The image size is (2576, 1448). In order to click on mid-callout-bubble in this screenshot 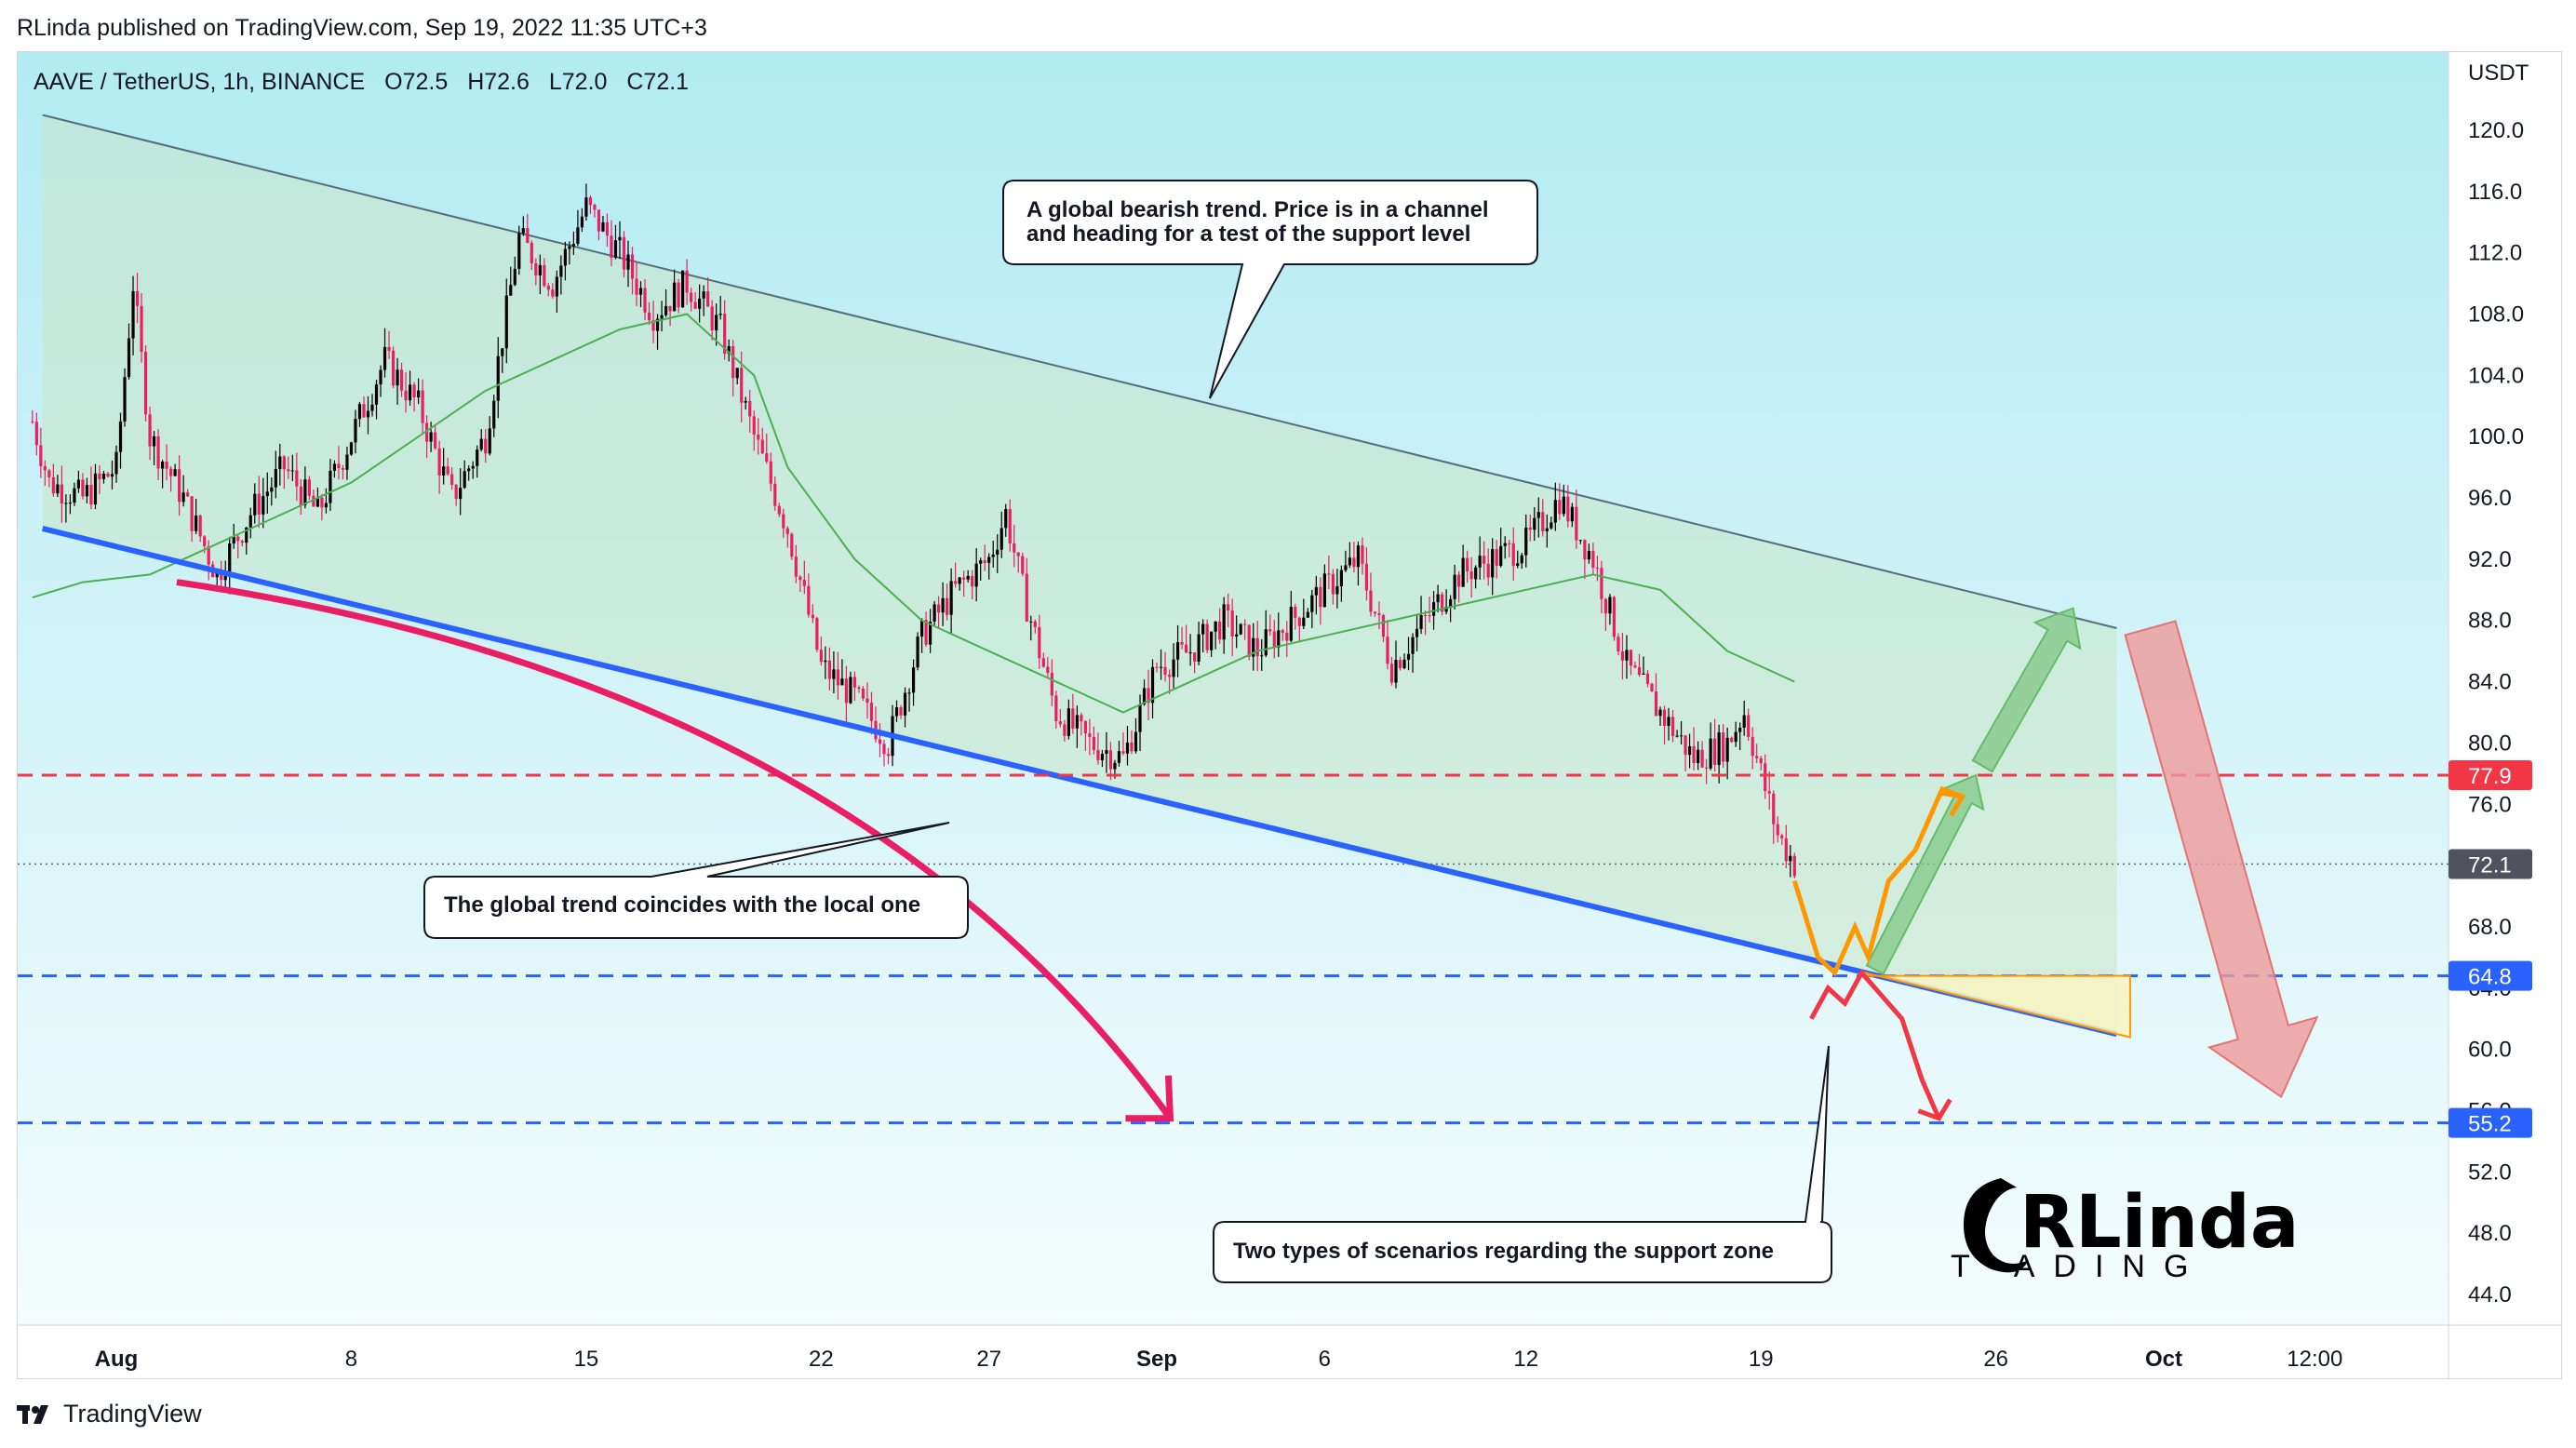, I will do `click(696, 881)`.